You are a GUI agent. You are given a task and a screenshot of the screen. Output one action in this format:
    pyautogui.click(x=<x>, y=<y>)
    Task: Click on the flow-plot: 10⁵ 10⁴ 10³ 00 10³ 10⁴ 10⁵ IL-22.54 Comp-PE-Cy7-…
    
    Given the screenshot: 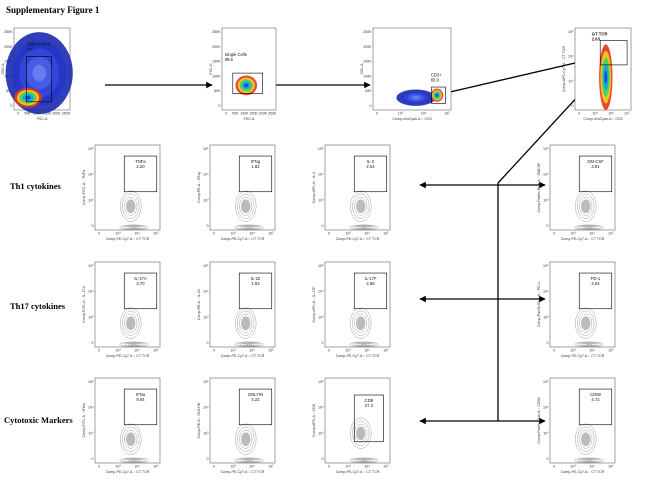 What is the action you would take?
    pyautogui.click(x=351, y=192)
    